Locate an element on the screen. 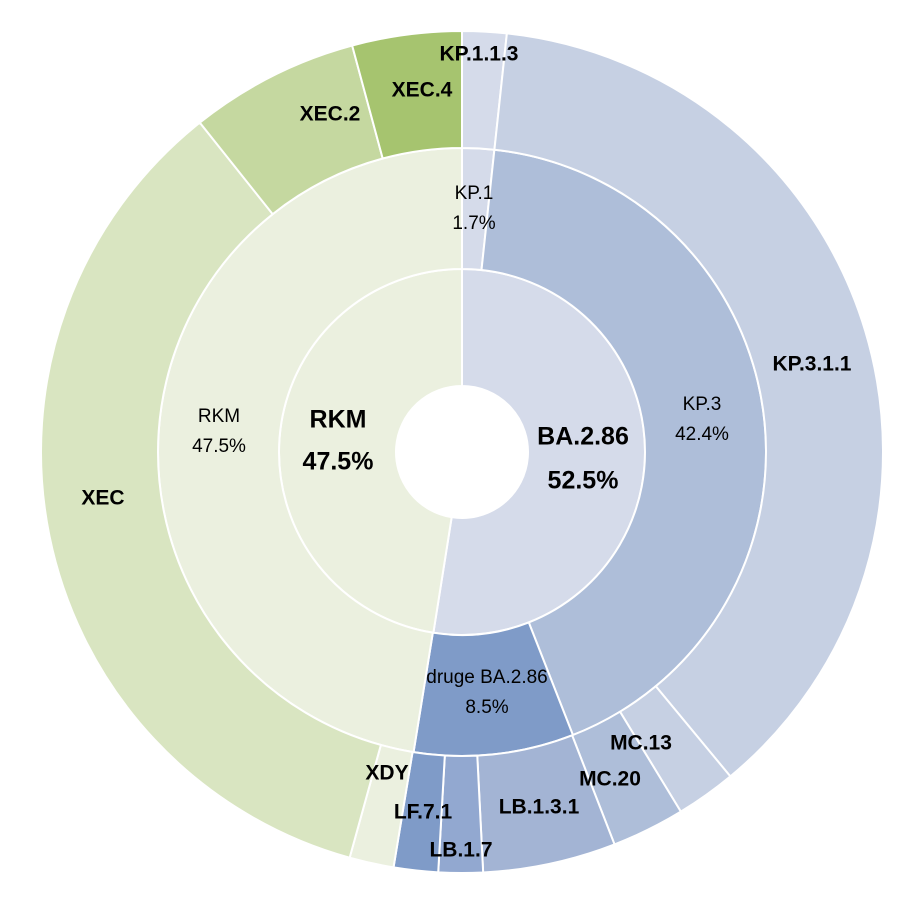 Image resolution: width=924 pixels, height=903 pixels. outer-label-xec: XEC is located at coordinates (102, 498).